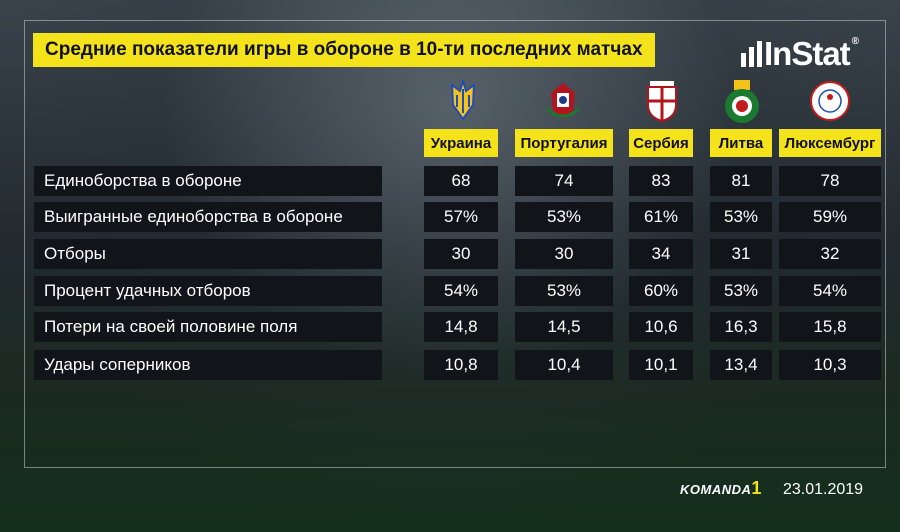 The image size is (900, 532). Describe the element at coordinates (662, 101) in the screenshot. I see `serbia-crest-icon` at that location.